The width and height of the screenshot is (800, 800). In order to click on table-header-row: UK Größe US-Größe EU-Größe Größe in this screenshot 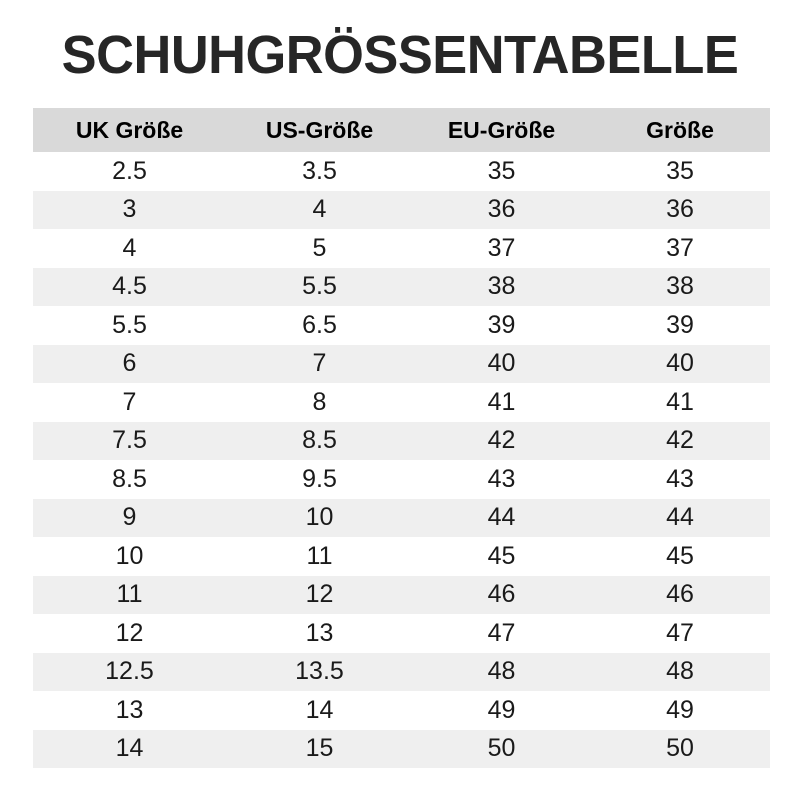, I will do `click(401, 130)`.